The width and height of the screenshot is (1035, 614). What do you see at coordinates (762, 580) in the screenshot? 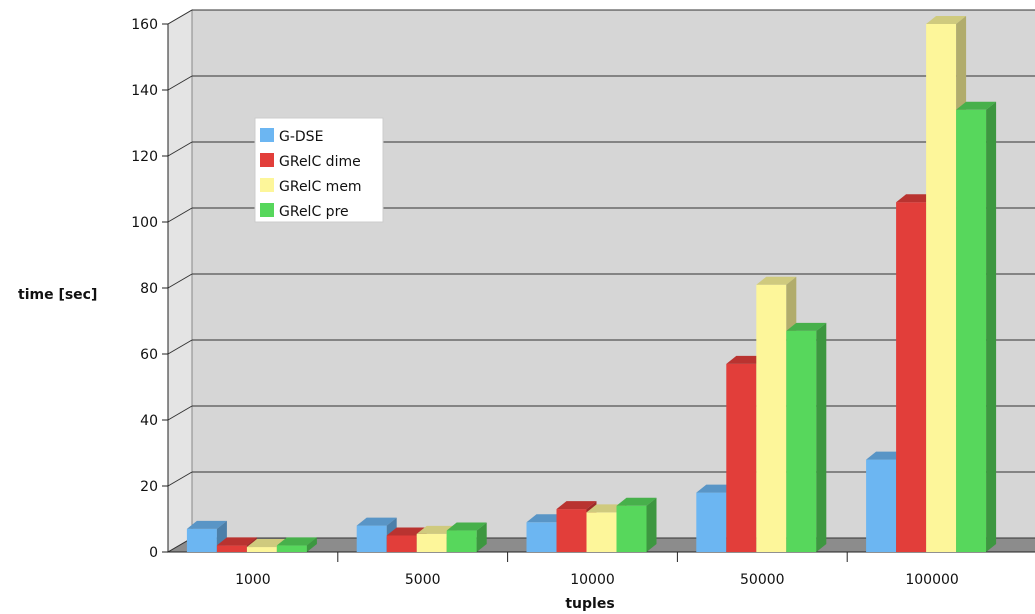
I see `x-tick-label: 50000` at bounding box center [762, 580].